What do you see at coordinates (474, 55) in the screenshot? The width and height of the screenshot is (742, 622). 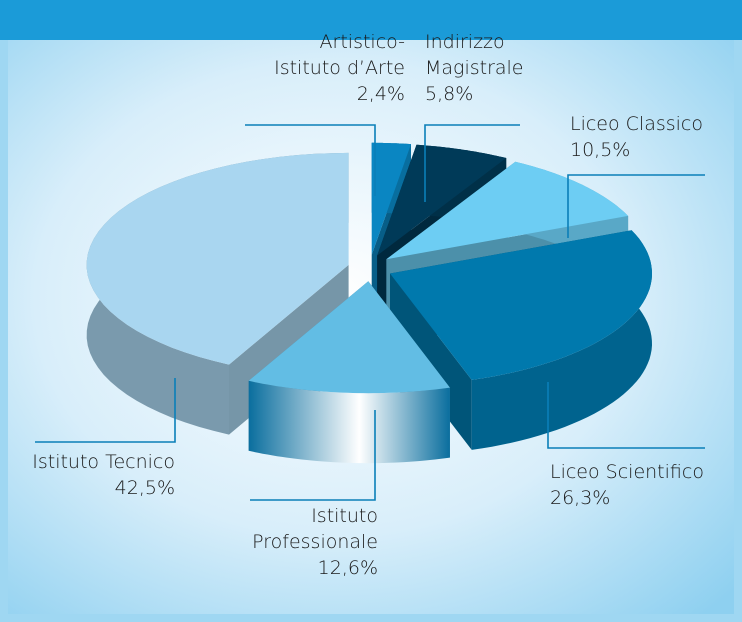 I see `slice-label: Indirizzo Magistrale` at bounding box center [474, 55].